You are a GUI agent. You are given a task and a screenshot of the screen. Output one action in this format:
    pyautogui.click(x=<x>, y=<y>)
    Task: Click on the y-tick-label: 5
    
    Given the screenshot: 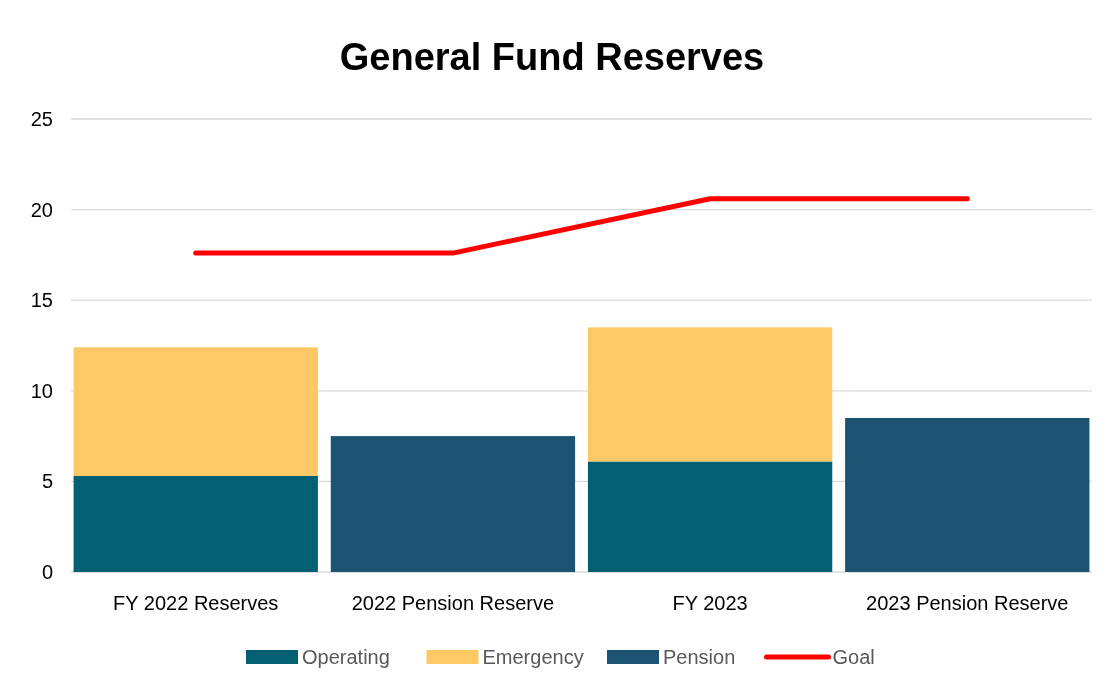 What is the action you would take?
    pyautogui.click(x=47, y=481)
    